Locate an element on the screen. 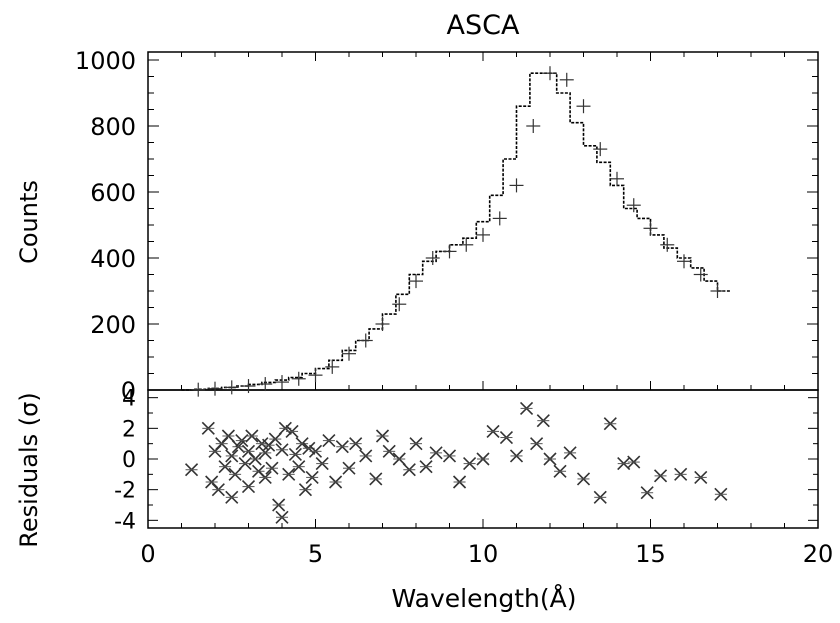  x-tick-label: 10 is located at coordinates (483, 554).